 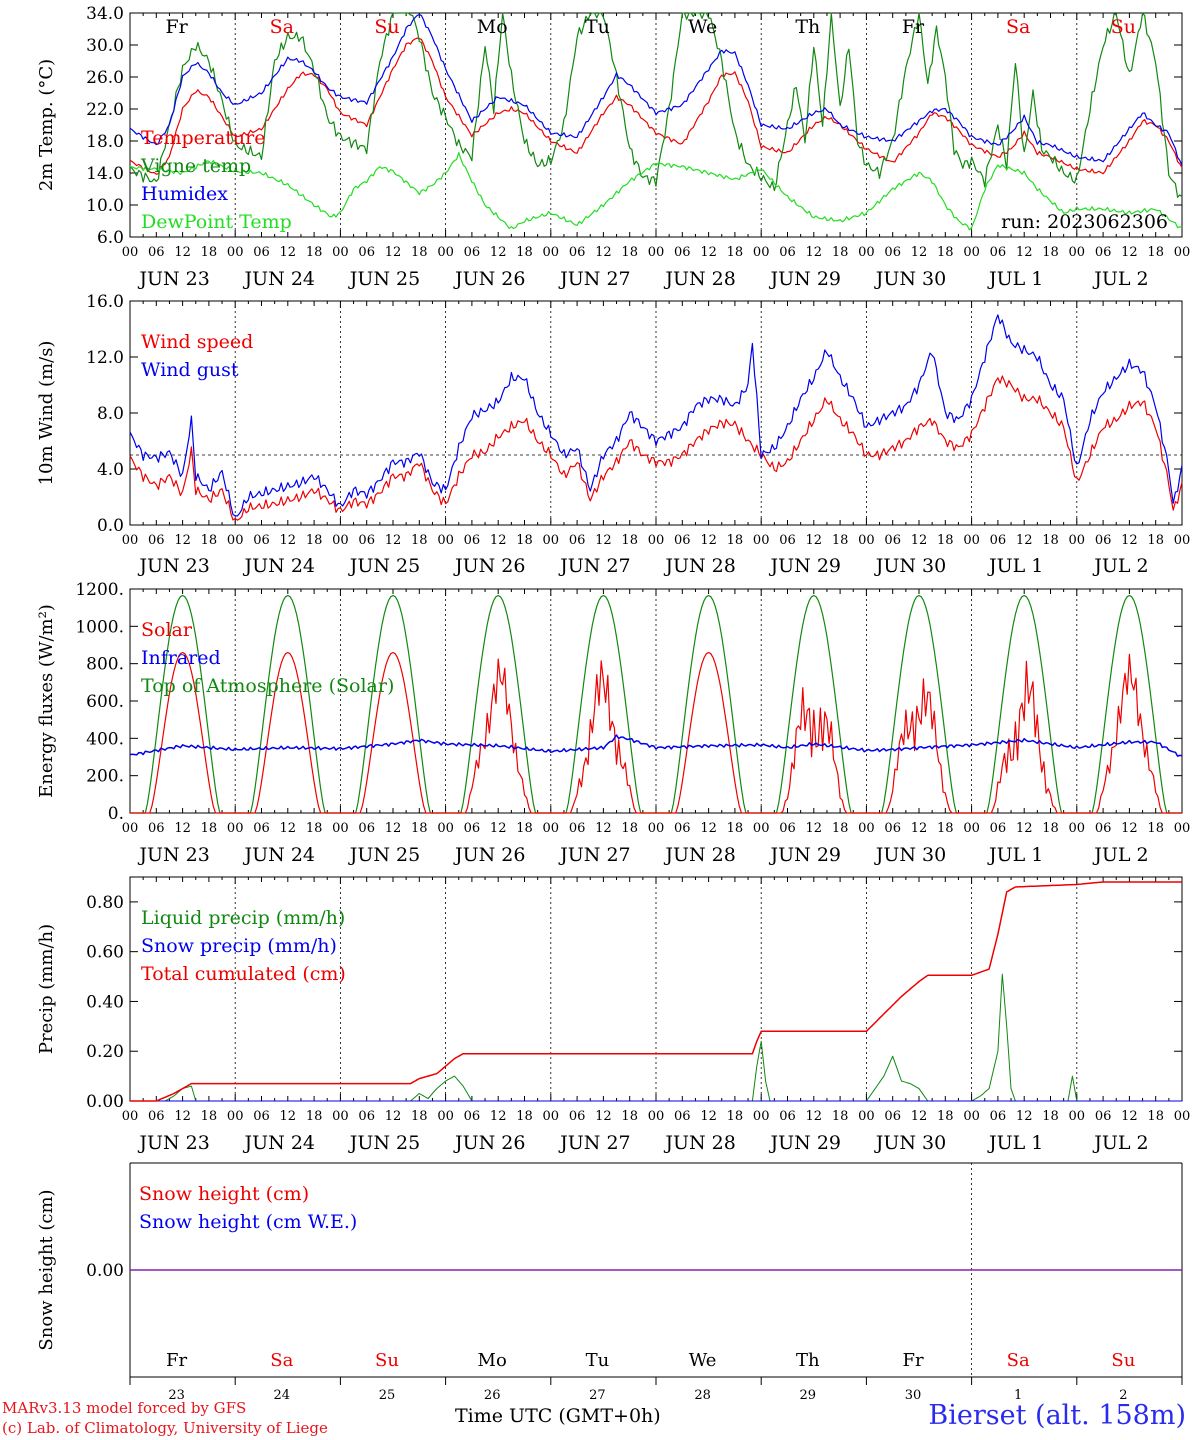 What do you see at coordinates (124, 1408) in the screenshot?
I see `model-credit: MARv3.13 model forced by GFS` at bounding box center [124, 1408].